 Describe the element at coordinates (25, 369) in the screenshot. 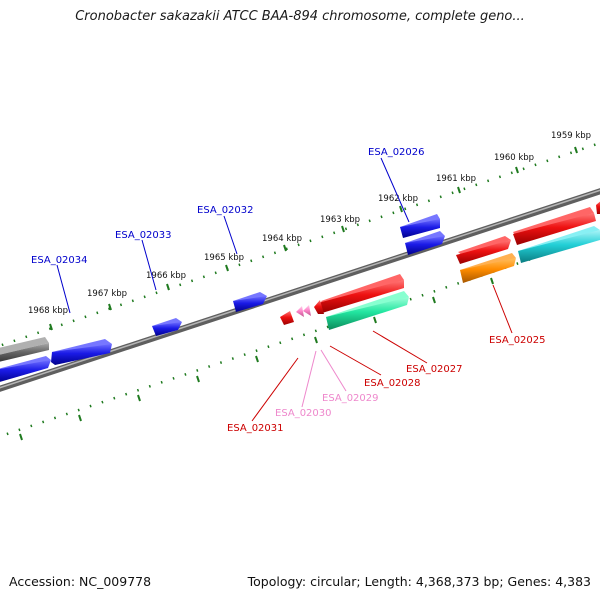

I see `gene-blue-lower-left` at that location.